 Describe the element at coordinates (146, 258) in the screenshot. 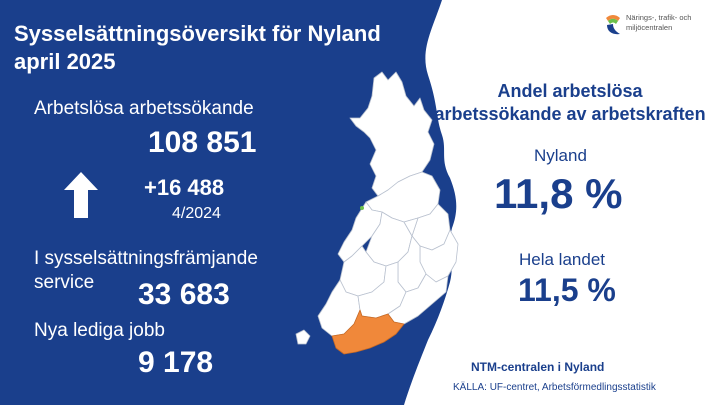

I see `services-label-line-1: I sysselsättningsfrämjande` at that location.